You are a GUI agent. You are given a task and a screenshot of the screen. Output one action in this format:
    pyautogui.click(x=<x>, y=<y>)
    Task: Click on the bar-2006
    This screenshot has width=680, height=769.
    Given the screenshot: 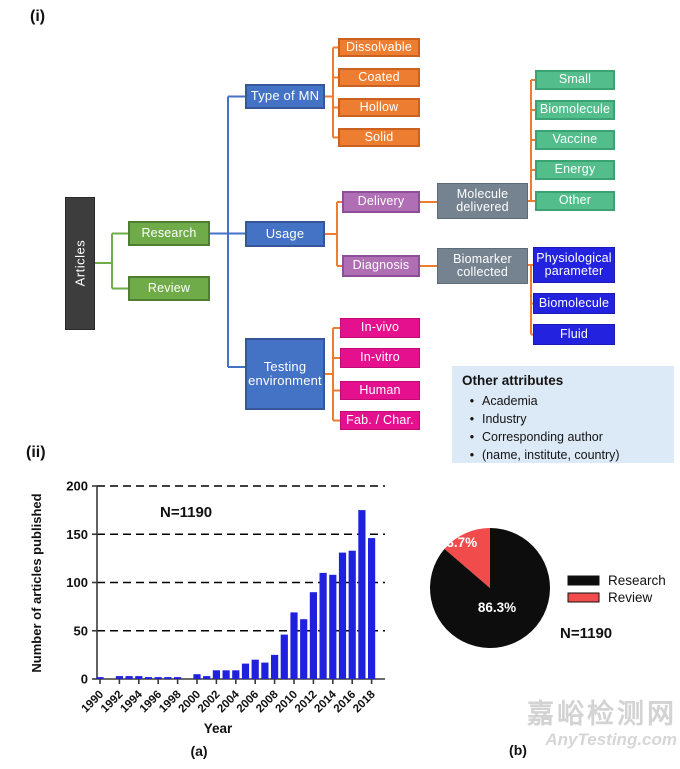 What is the action you would take?
    pyautogui.click(x=255, y=669)
    